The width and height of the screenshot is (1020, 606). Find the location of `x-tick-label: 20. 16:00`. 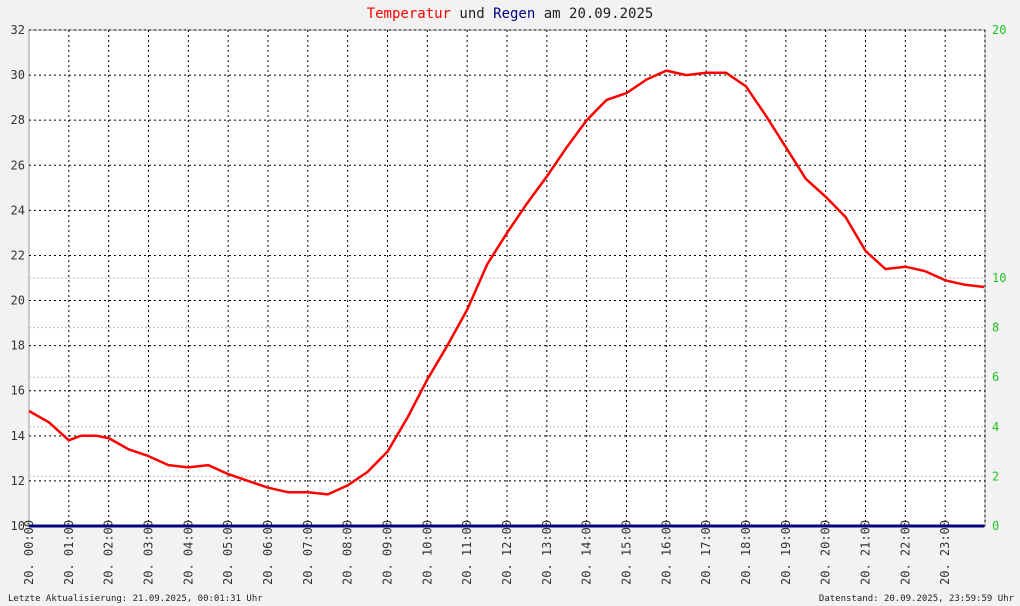

x-tick-label: 20. 16:00 is located at coordinates (666, 552).